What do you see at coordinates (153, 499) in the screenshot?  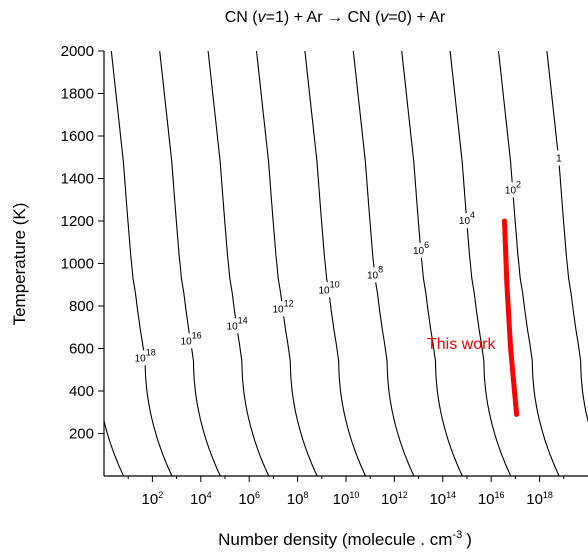 I see `x-tick-label: 10²` at bounding box center [153, 499].